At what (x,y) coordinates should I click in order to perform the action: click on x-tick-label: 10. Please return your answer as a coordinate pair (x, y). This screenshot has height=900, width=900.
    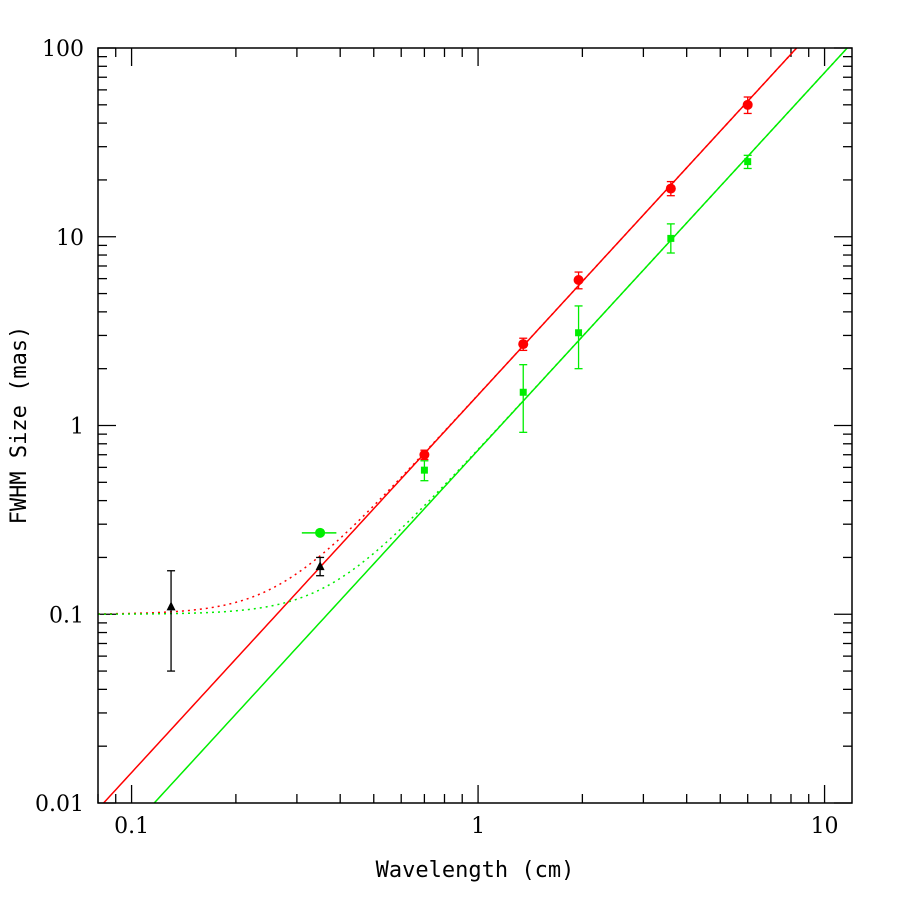
    Looking at the image, I should click on (825, 826).